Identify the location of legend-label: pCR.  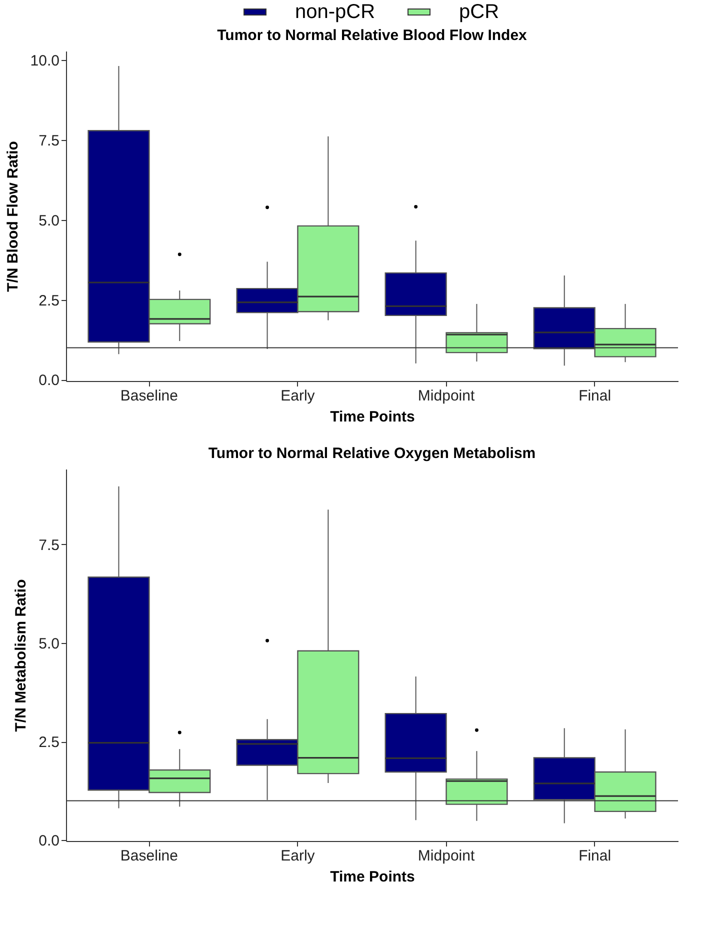
(479, 12).